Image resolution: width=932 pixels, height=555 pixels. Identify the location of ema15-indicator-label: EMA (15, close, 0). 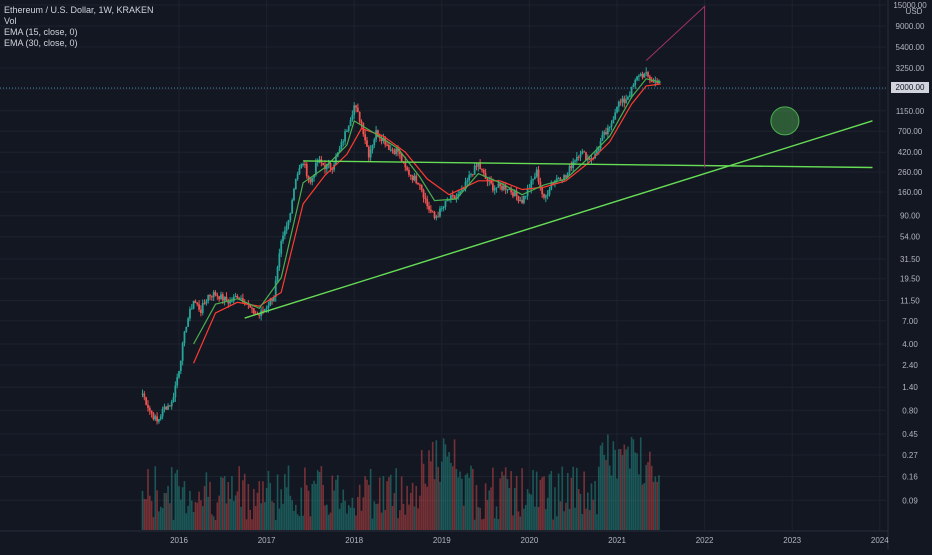
(41, 32).